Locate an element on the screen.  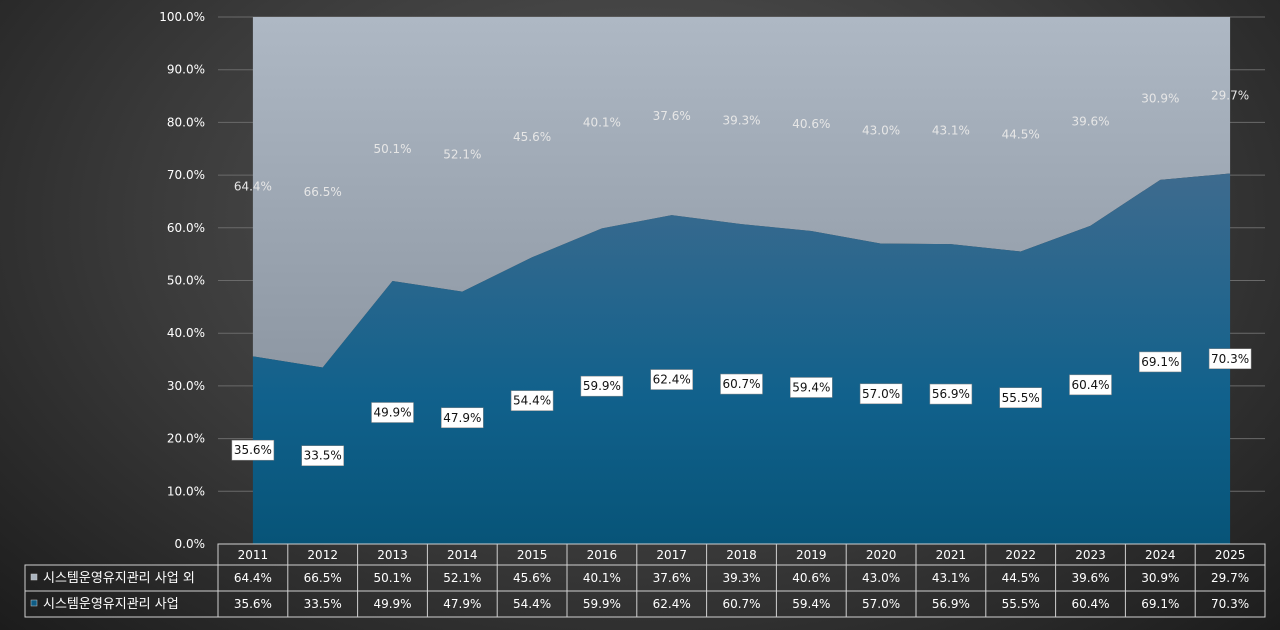
y-tick-label: 80.0% is located at coordinates (186, 122).